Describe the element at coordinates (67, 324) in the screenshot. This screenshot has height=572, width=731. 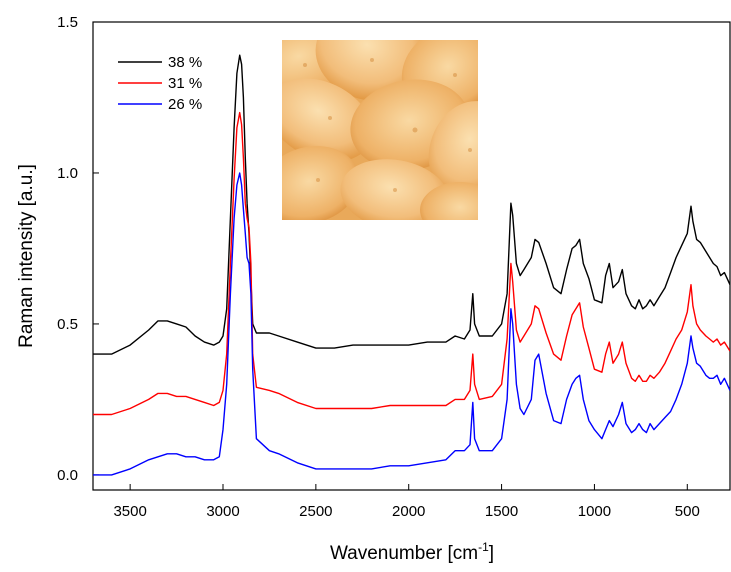
I see `y-tick-label: 0.5` at that location.